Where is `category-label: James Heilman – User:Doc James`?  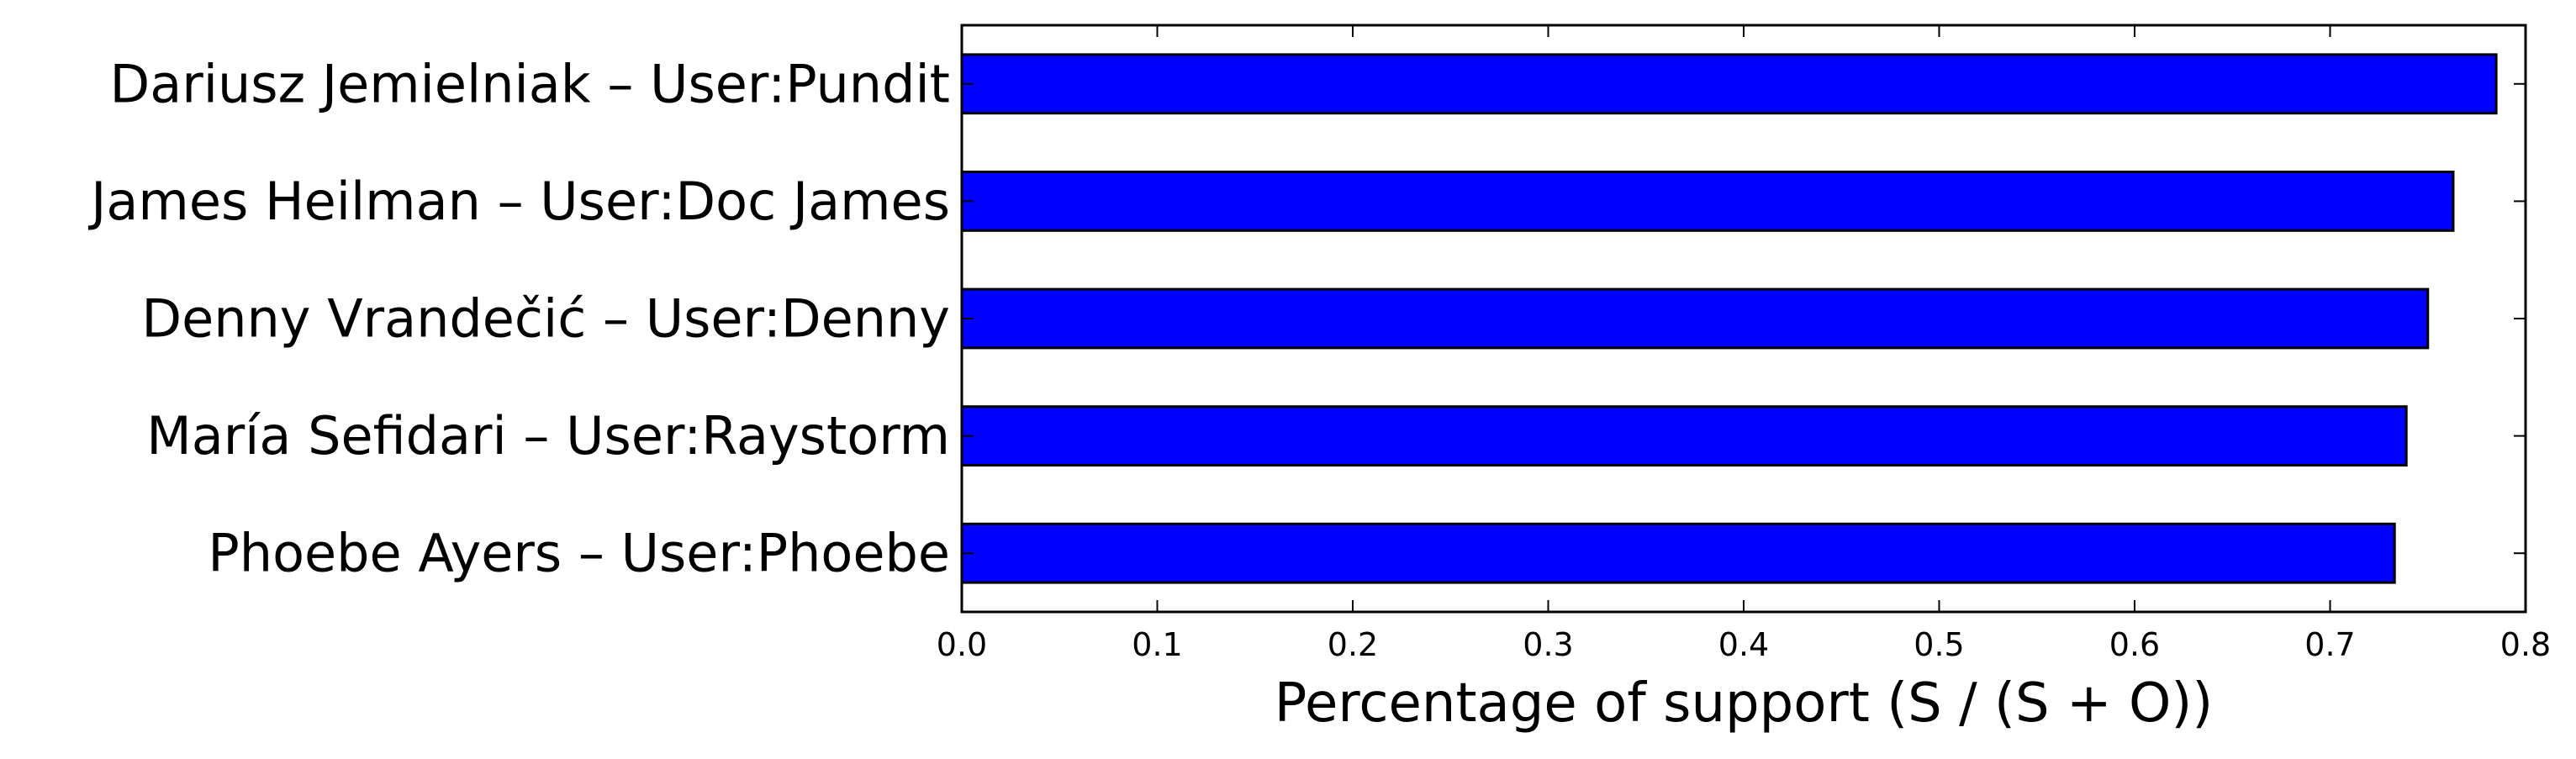 category-label: James Heilman – User:Doc James is located at coordinates (518, 201).